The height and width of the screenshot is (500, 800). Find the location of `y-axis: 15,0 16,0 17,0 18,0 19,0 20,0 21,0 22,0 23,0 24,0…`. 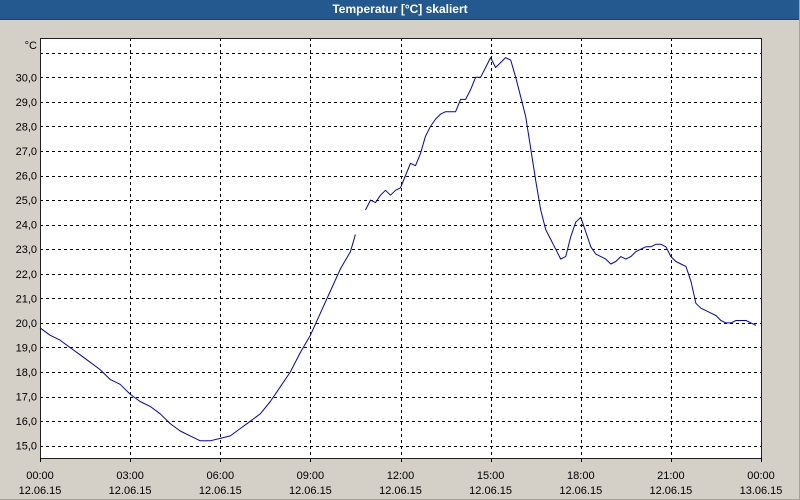

y-axis: 15,0 16,0 17,0 18,0 19,0 20,0 21,0 22,0 23,0 24,0… is located at coordinates (26, 262).